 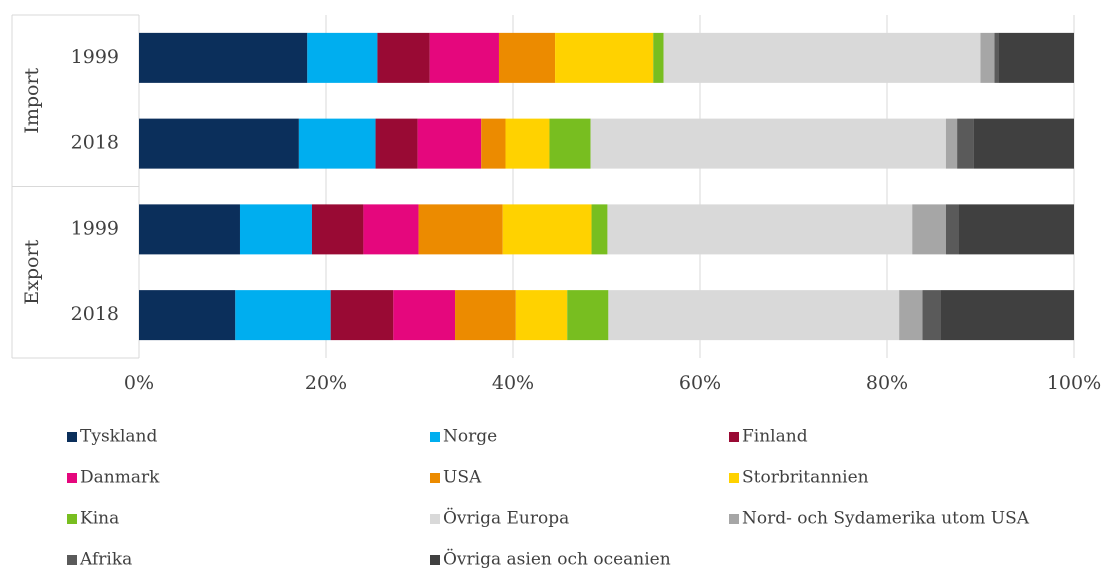 What do you see at coordinates (470, 437) in the screenshot?
I see `legend-label: Norge` at bounding box center [470, 437].